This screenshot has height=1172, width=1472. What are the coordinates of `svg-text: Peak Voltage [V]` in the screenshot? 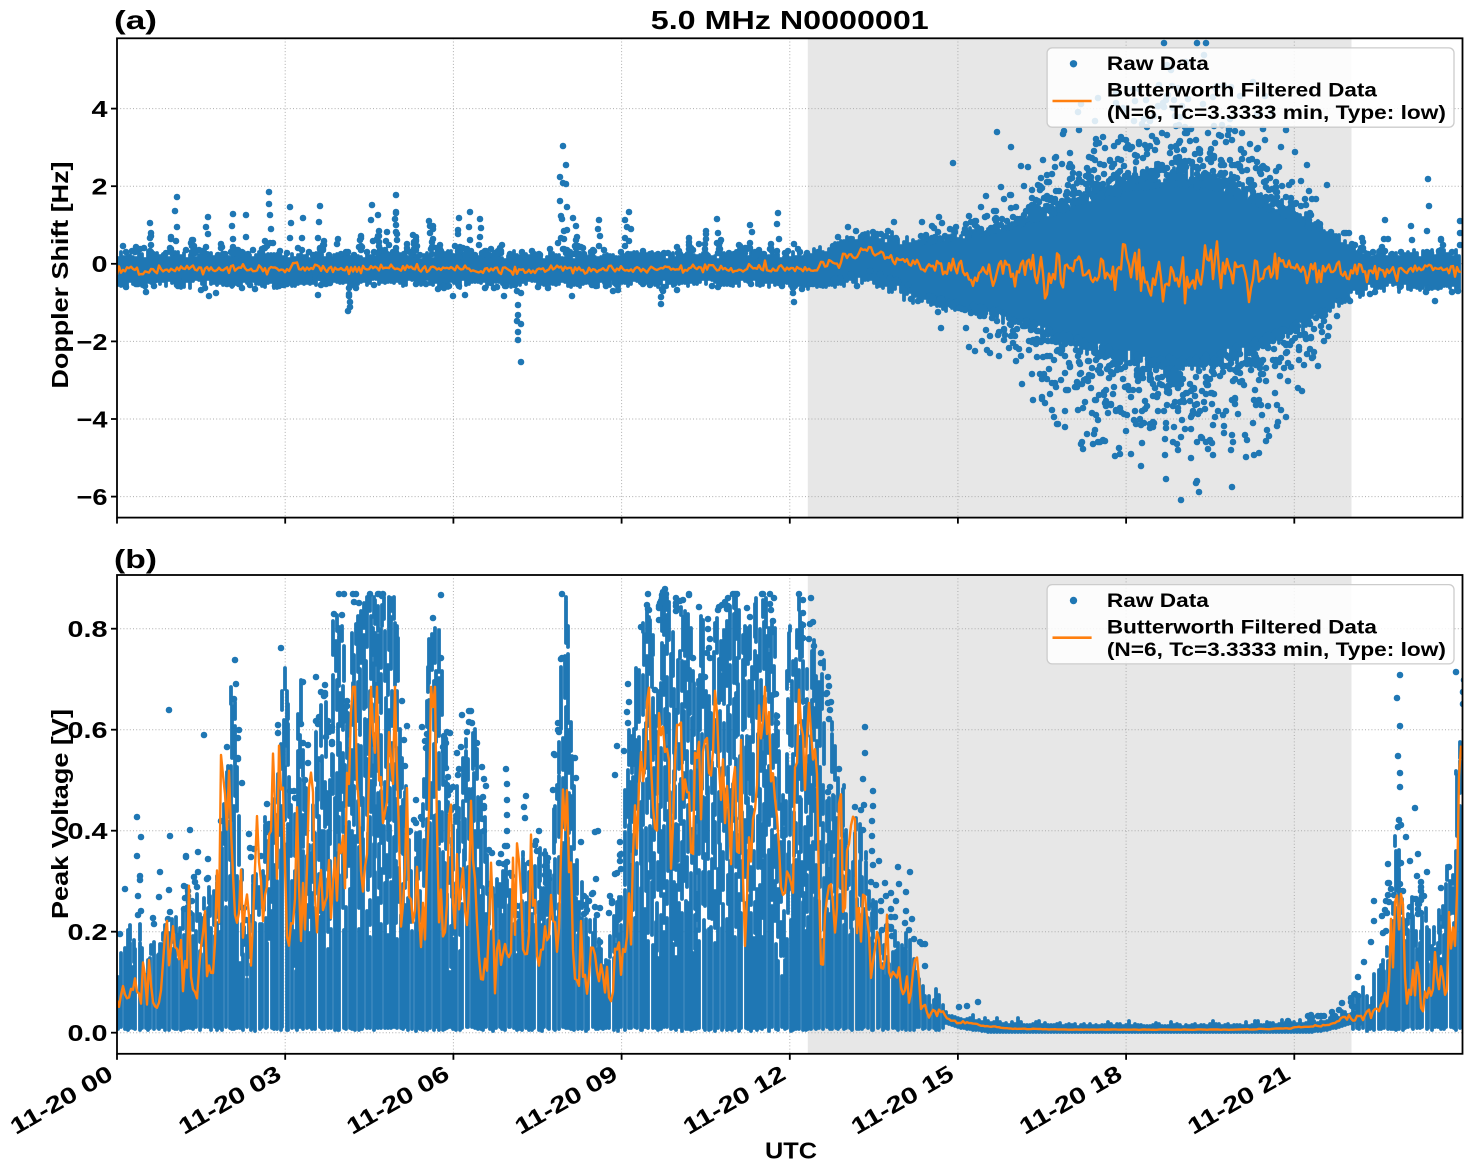 It's located at (60, 814).